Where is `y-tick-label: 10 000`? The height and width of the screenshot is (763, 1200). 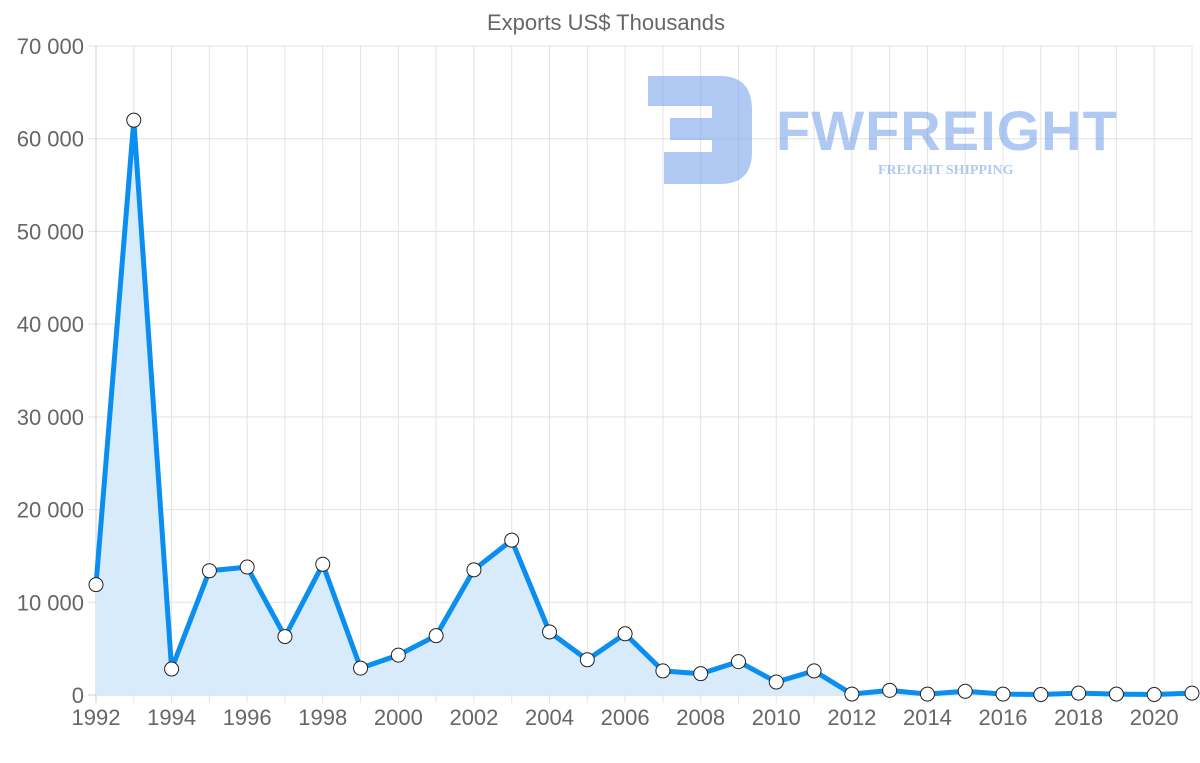
y-tick-label: 10 000 is located at coordinates (50, 602).